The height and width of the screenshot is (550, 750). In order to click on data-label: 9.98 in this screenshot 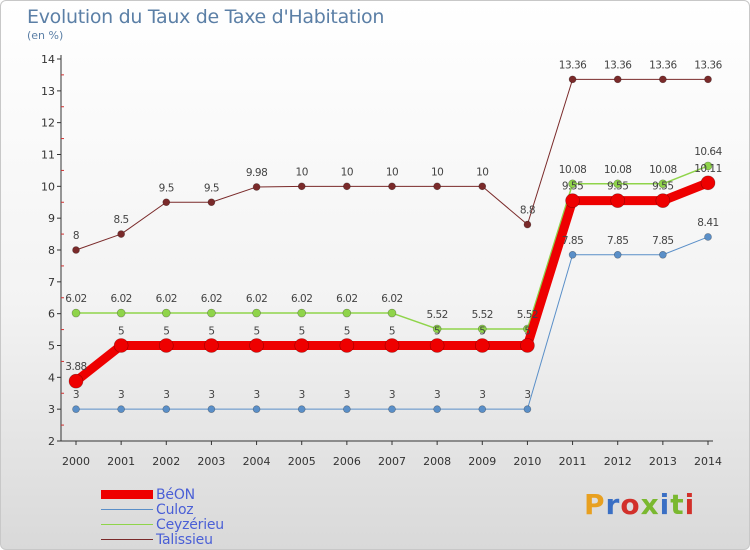, I will do `click(256, 173)`.